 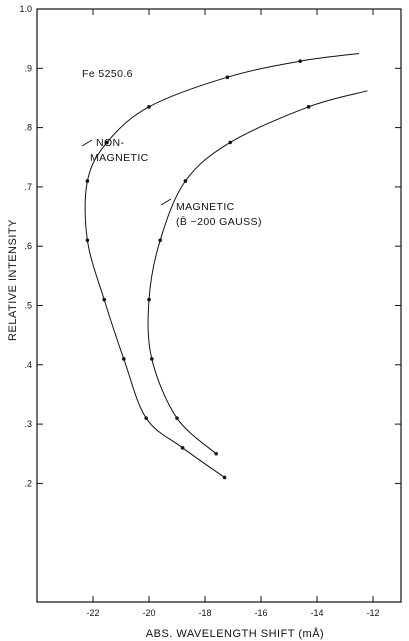 What do you see at coordinates (25, 9) in the screenshot?
I see `y-tick-label: 1.0` at bounding box center [25, 9].